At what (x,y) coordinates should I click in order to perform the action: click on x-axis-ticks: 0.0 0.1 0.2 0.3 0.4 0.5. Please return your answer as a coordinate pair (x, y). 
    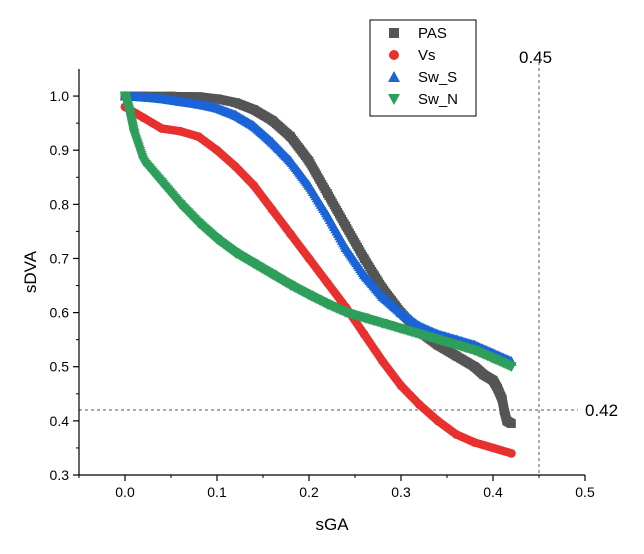
    Looking at the image, I should click on (336, 487).